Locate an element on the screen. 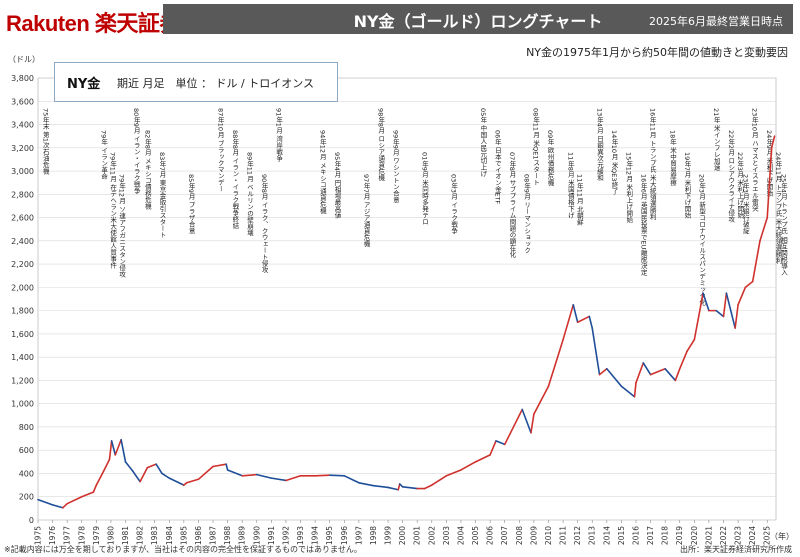 The width and height of the screenshot is (800, 557). event-annotation: 91年1月 湾岸戦争 is located at coordinates (279, 135).